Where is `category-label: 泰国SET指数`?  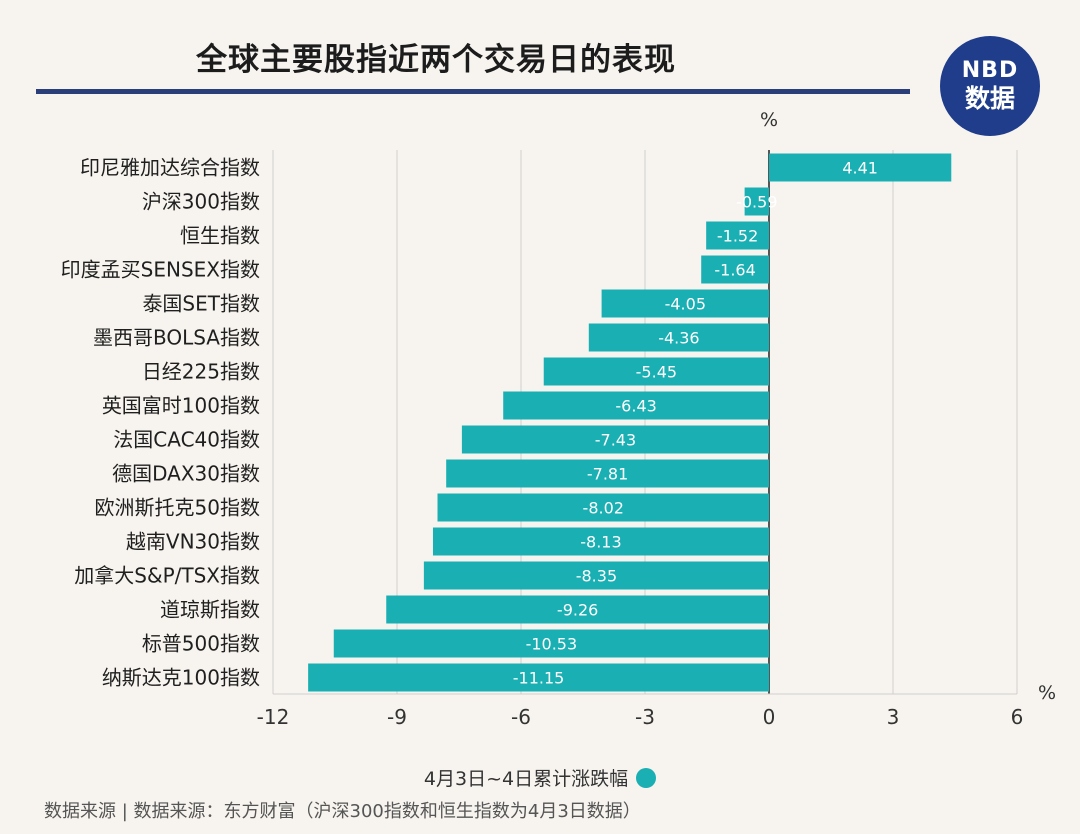
category-label: 泰国SET指数 is located at coordinates (201, 304).